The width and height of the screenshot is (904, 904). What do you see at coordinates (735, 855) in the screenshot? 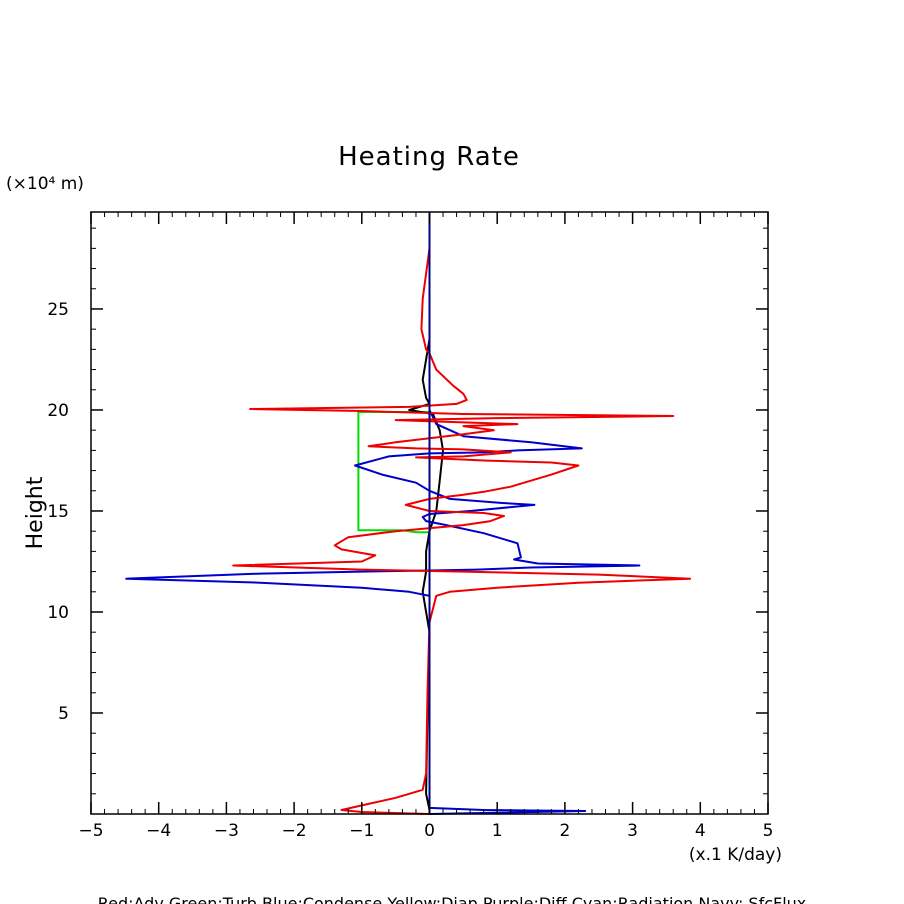
I see `x-unit-label: (x.1 K/day)` at bounding box center [735, 855].